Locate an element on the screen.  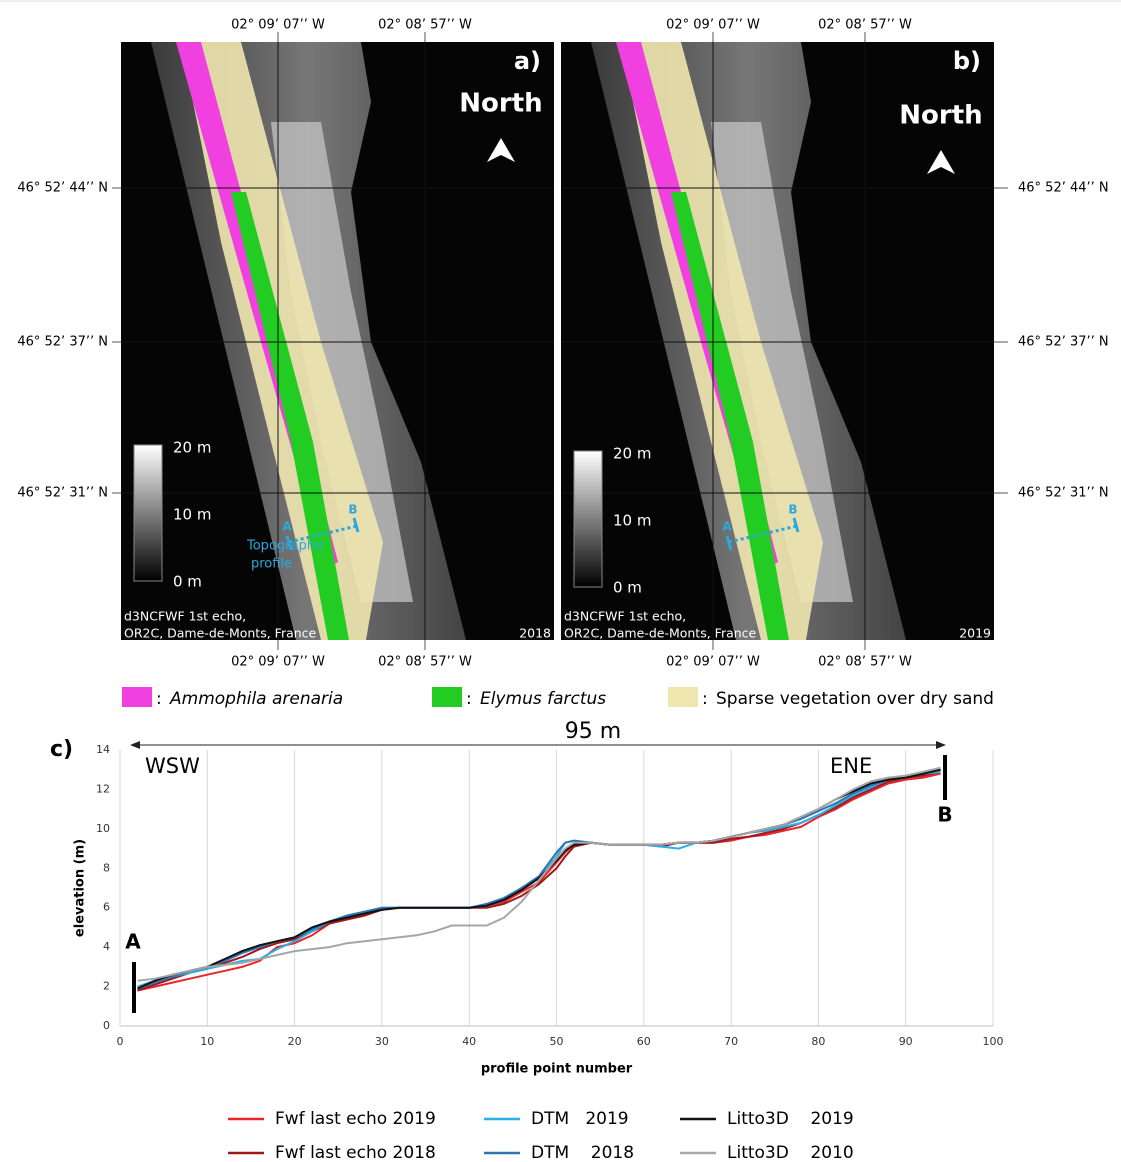
legend-label: Litto3D 2019 is located at coordinates (790, 1119).